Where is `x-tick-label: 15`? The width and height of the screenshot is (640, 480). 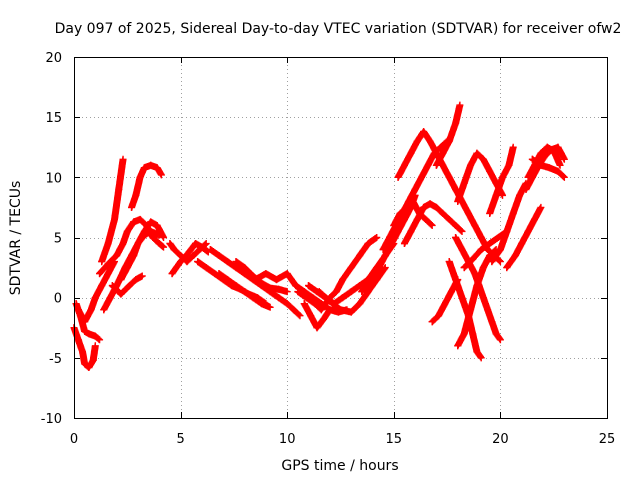
x-tick-label: 15 is located at coordinates (394, 439).